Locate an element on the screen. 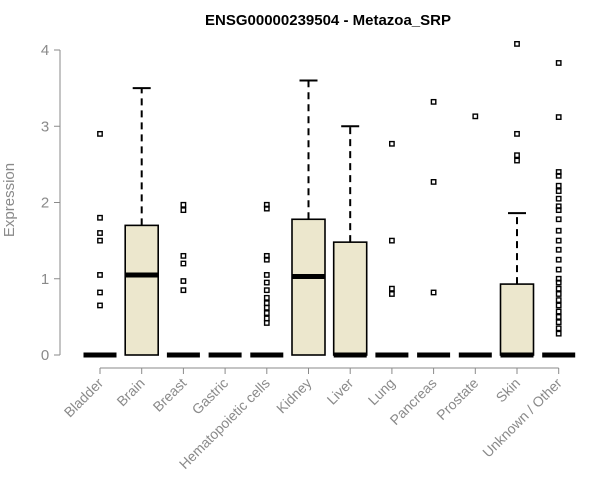 The height and width of the screenshot is (500, 600). box-group-kidney is located at coordinates (308, 217).